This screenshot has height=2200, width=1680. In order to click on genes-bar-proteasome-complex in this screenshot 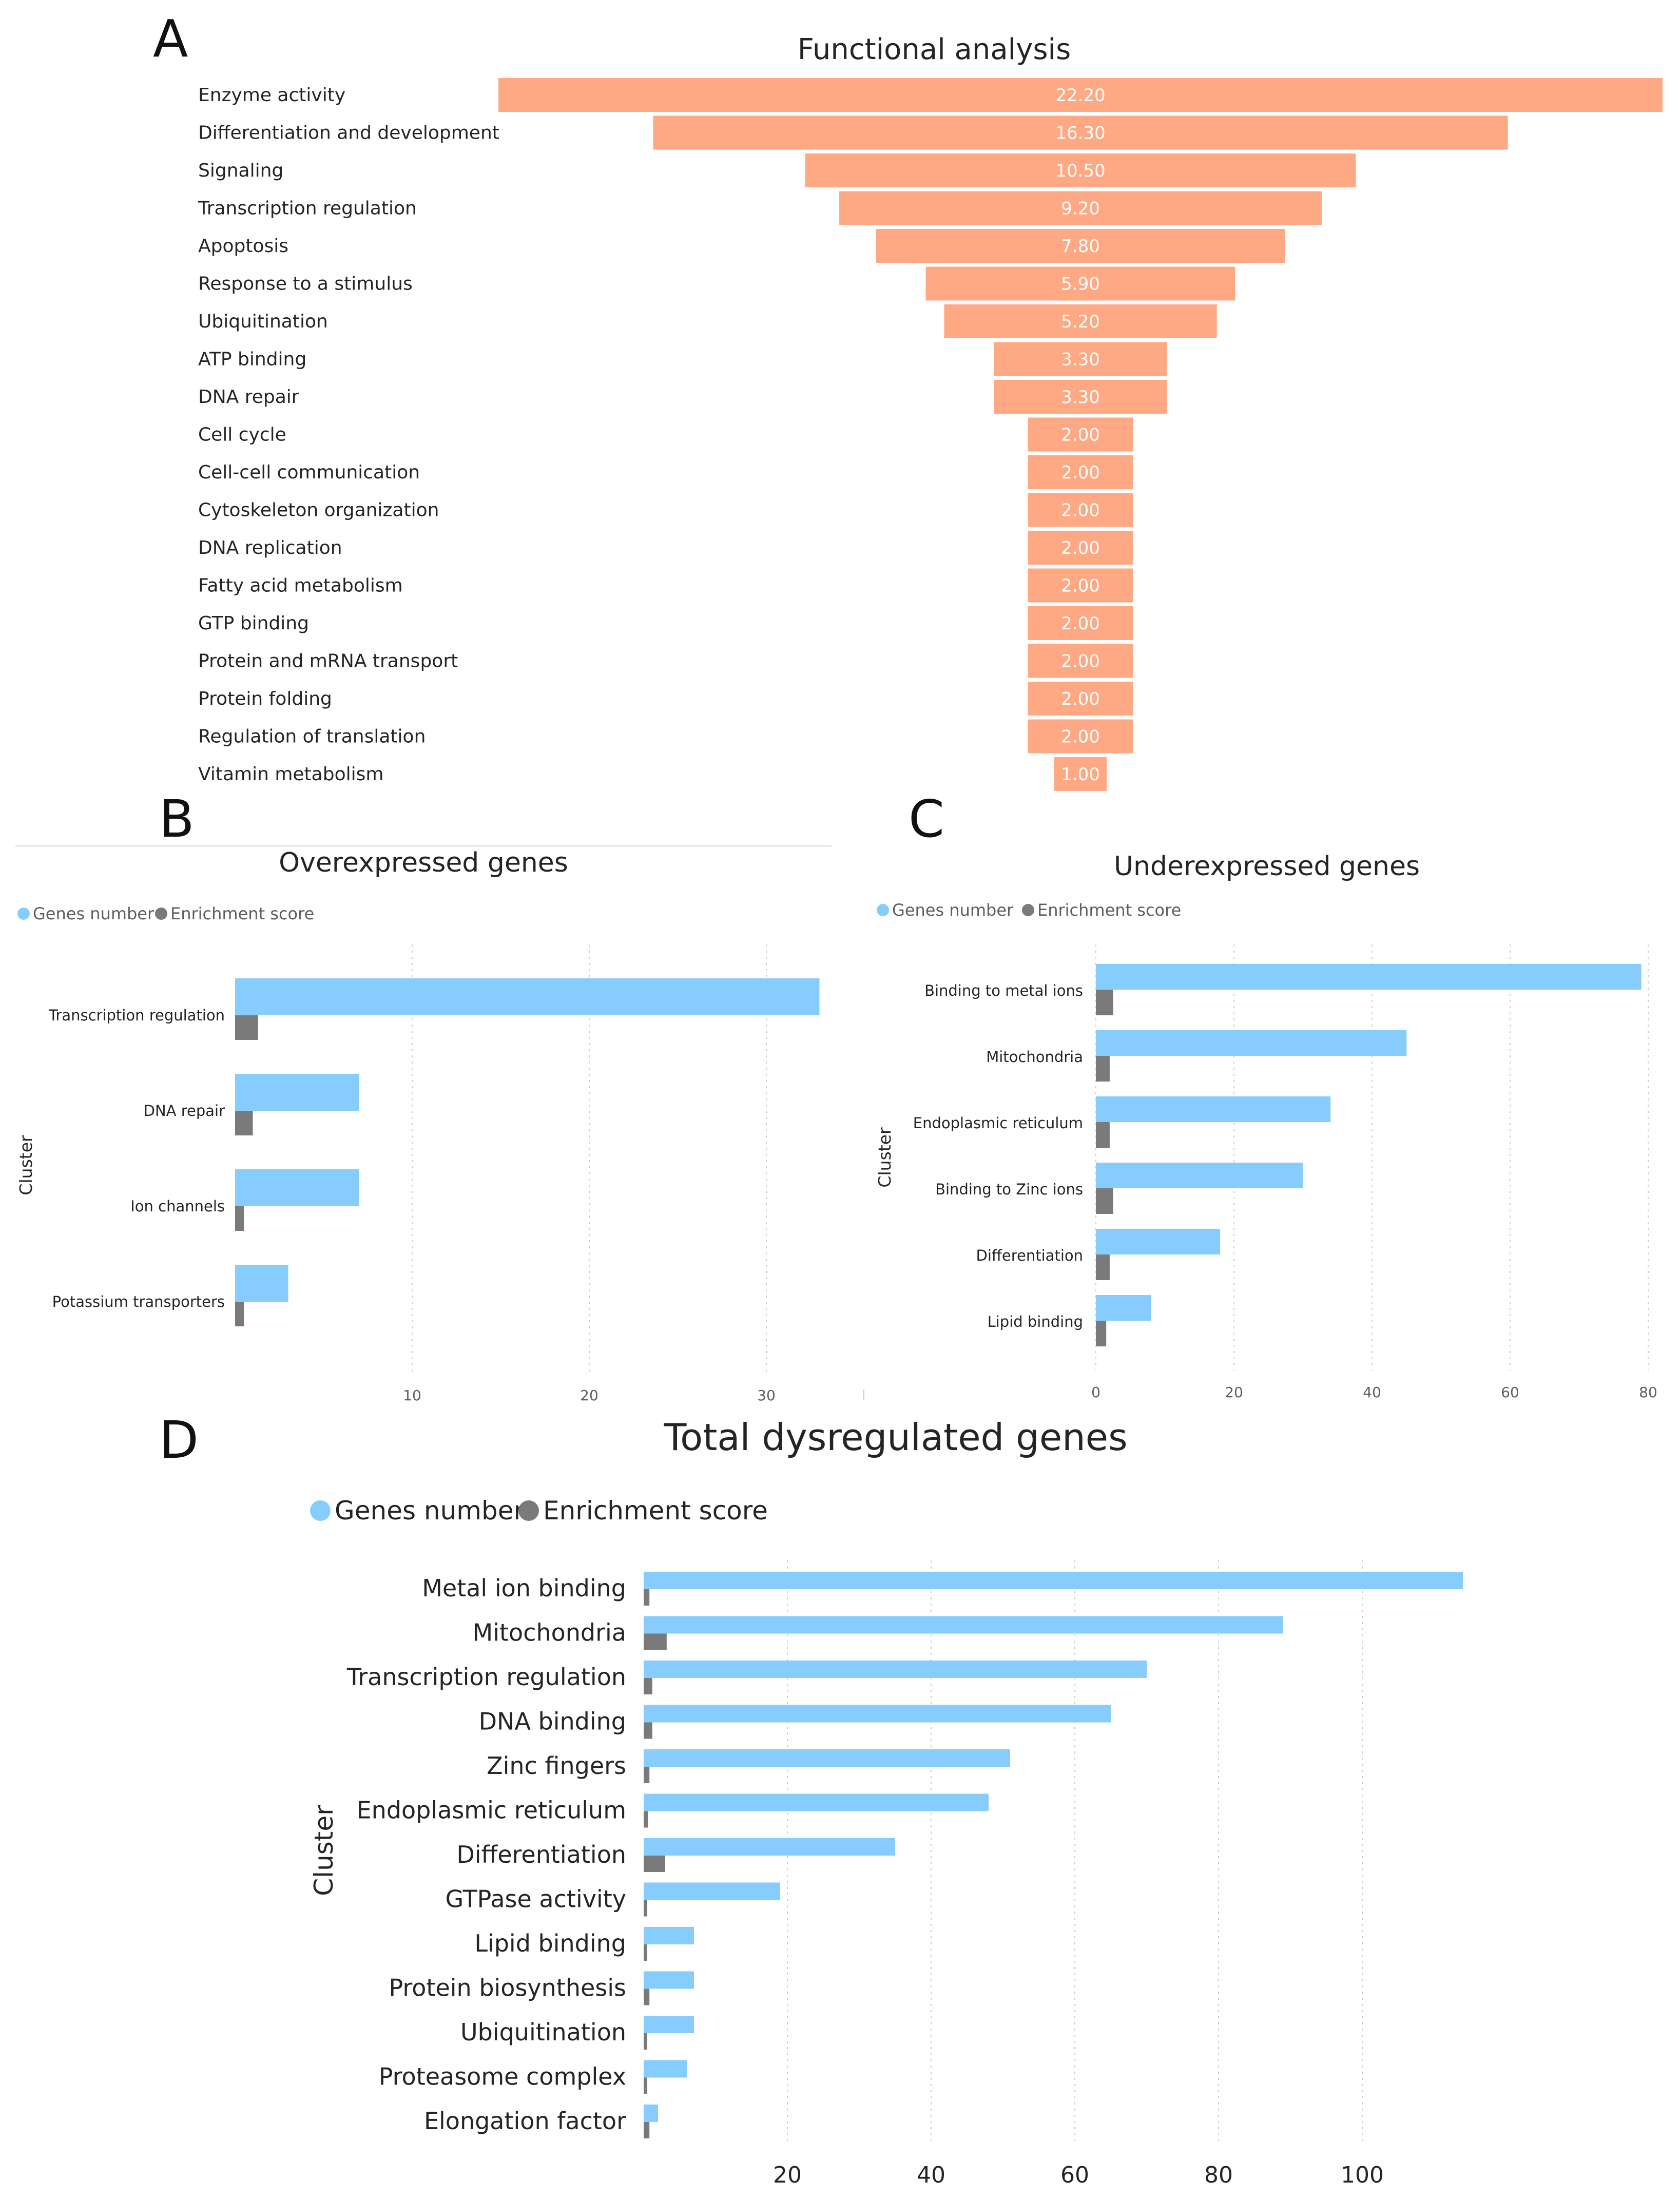, I will do `click(665, 2069)`.